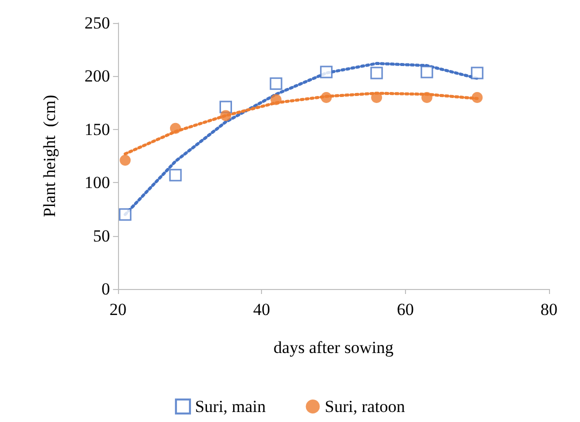  Describe the element at coordinates (261, 309) in the screenshot. I see `x-tick-label: 40` at that location.